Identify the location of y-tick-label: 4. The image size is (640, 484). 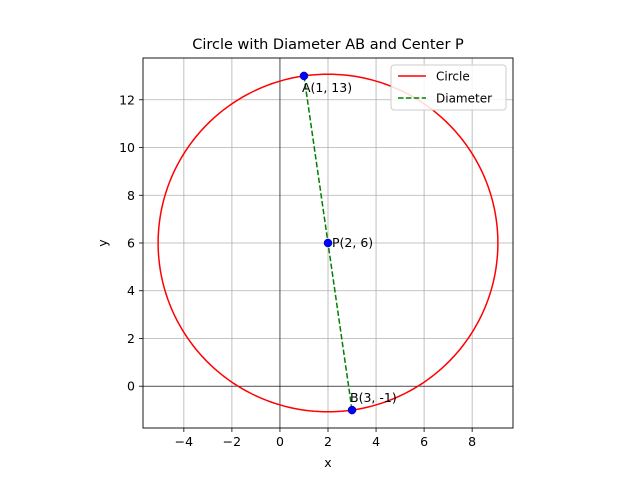
(131, 290).